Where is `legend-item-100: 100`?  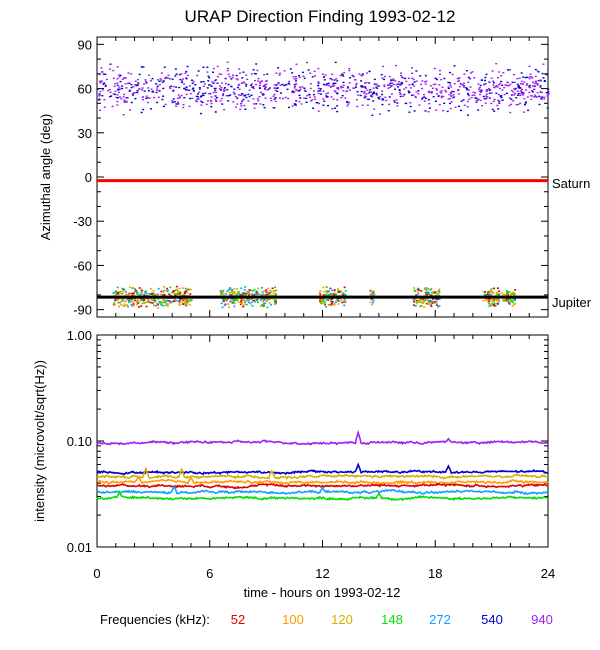 legend-item-100: 100 is located at coordinates (293, 619).